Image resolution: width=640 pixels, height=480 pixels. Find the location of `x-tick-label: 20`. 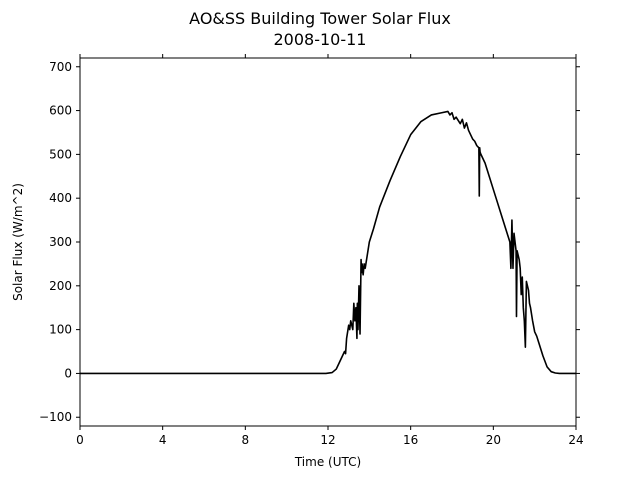

x-tick-label: 20 is located at coordinates (493, 440).